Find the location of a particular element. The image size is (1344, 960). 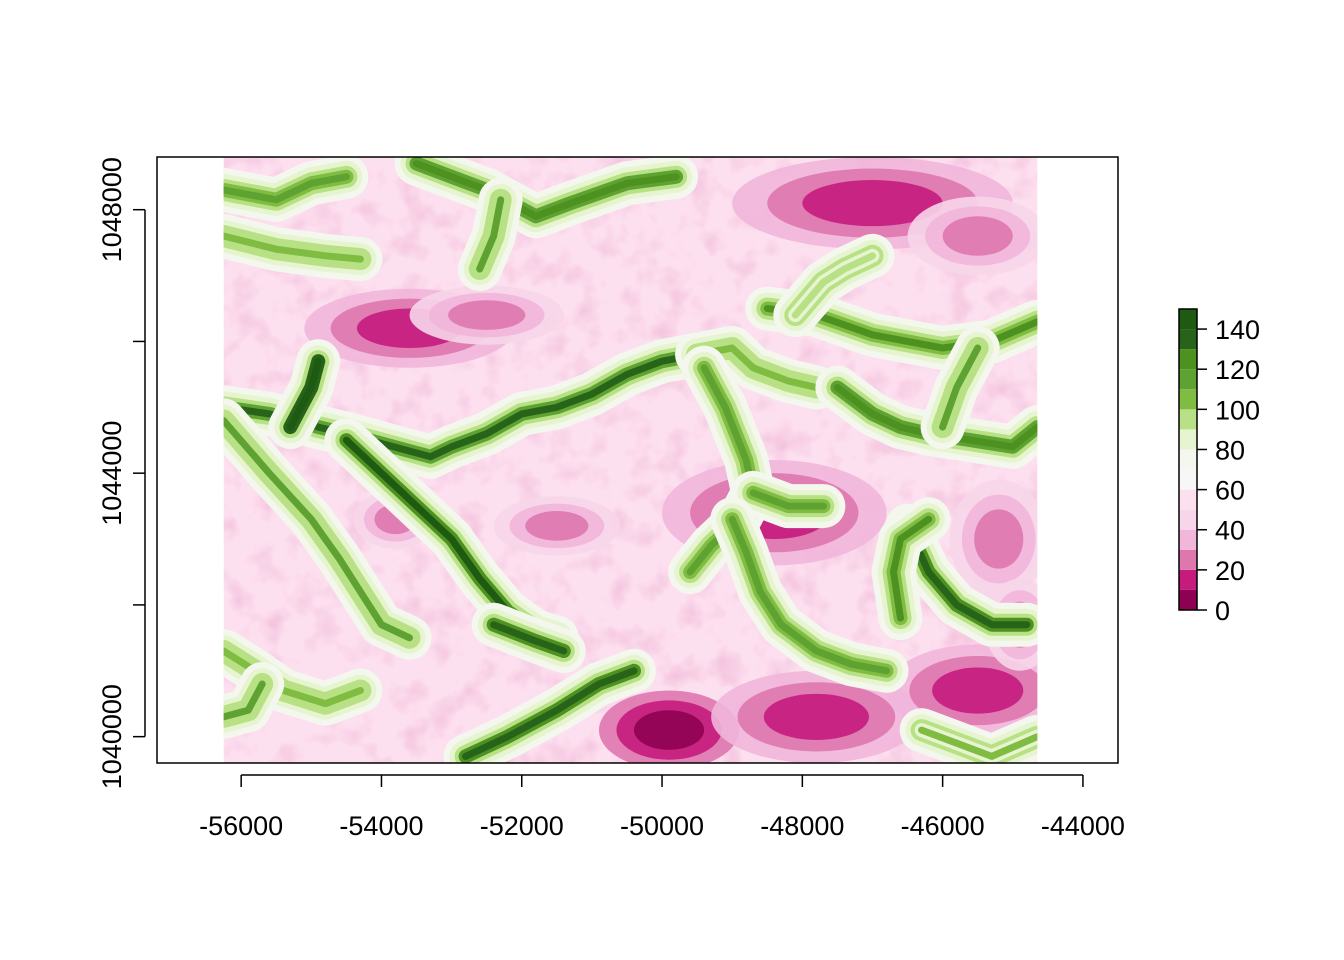

legend-tick-label: 100 is located at coordinates (1237, 410).